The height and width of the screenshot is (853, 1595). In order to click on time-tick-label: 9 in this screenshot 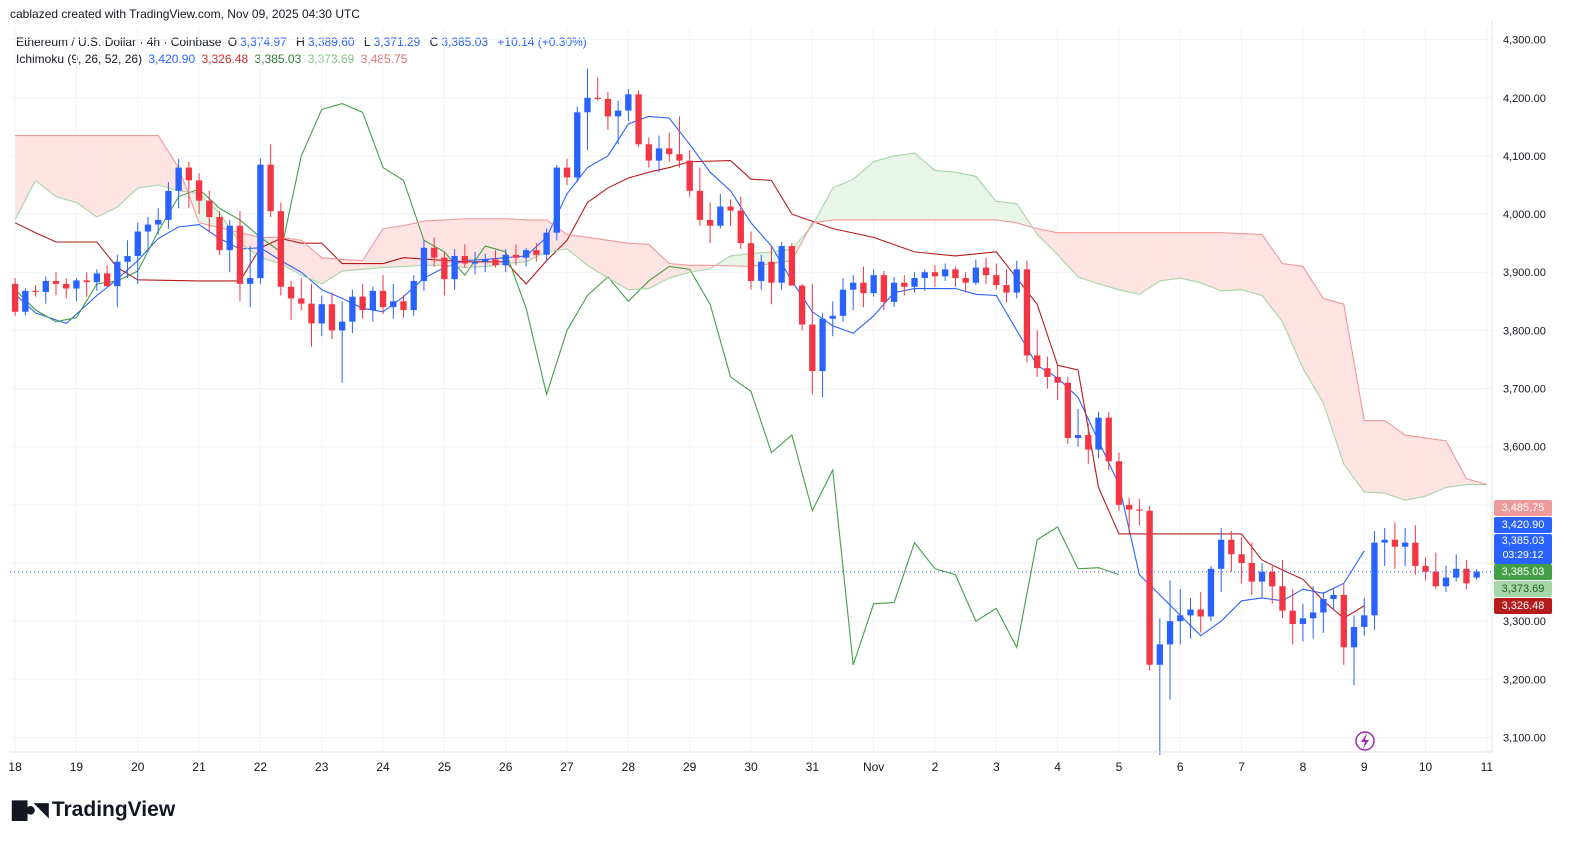, I will do `click(1364, 767)`.